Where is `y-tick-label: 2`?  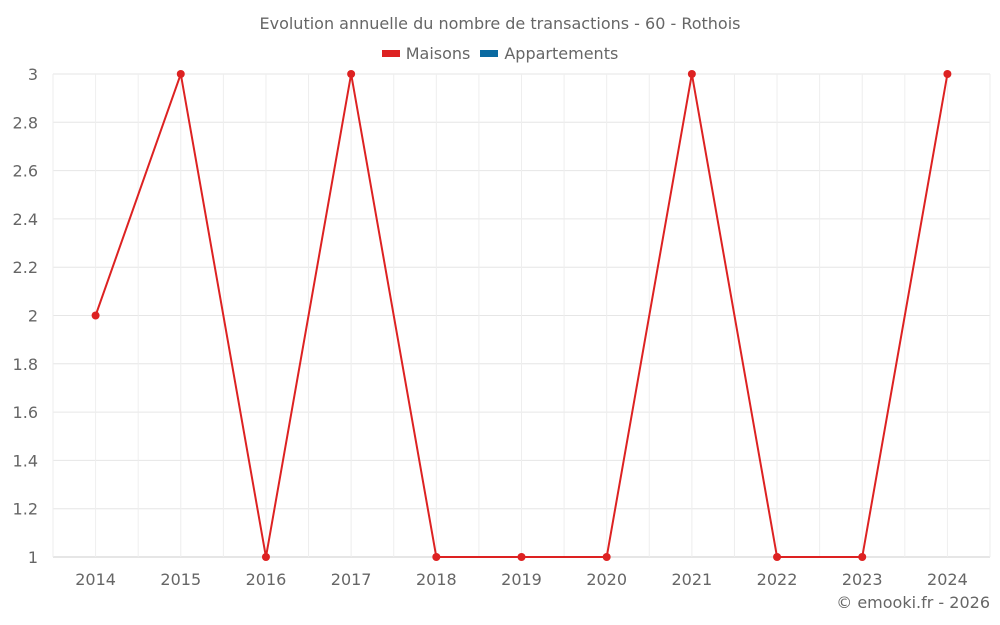 y-tick-label: 2 is located at coordinates (33, 316).